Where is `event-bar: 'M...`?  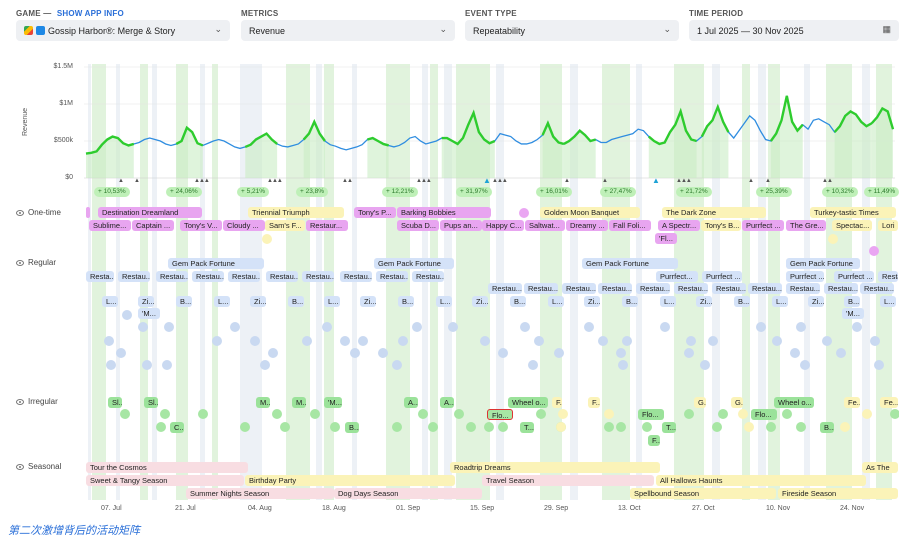
event-bar: 'M... is located at coordinates (853, 313).